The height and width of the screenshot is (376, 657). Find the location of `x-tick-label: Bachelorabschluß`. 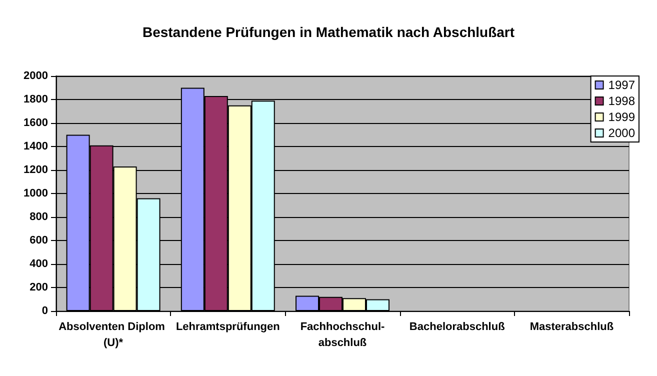

x-tick-label: Bachelorabschluß is located at coordinates (457, 327).